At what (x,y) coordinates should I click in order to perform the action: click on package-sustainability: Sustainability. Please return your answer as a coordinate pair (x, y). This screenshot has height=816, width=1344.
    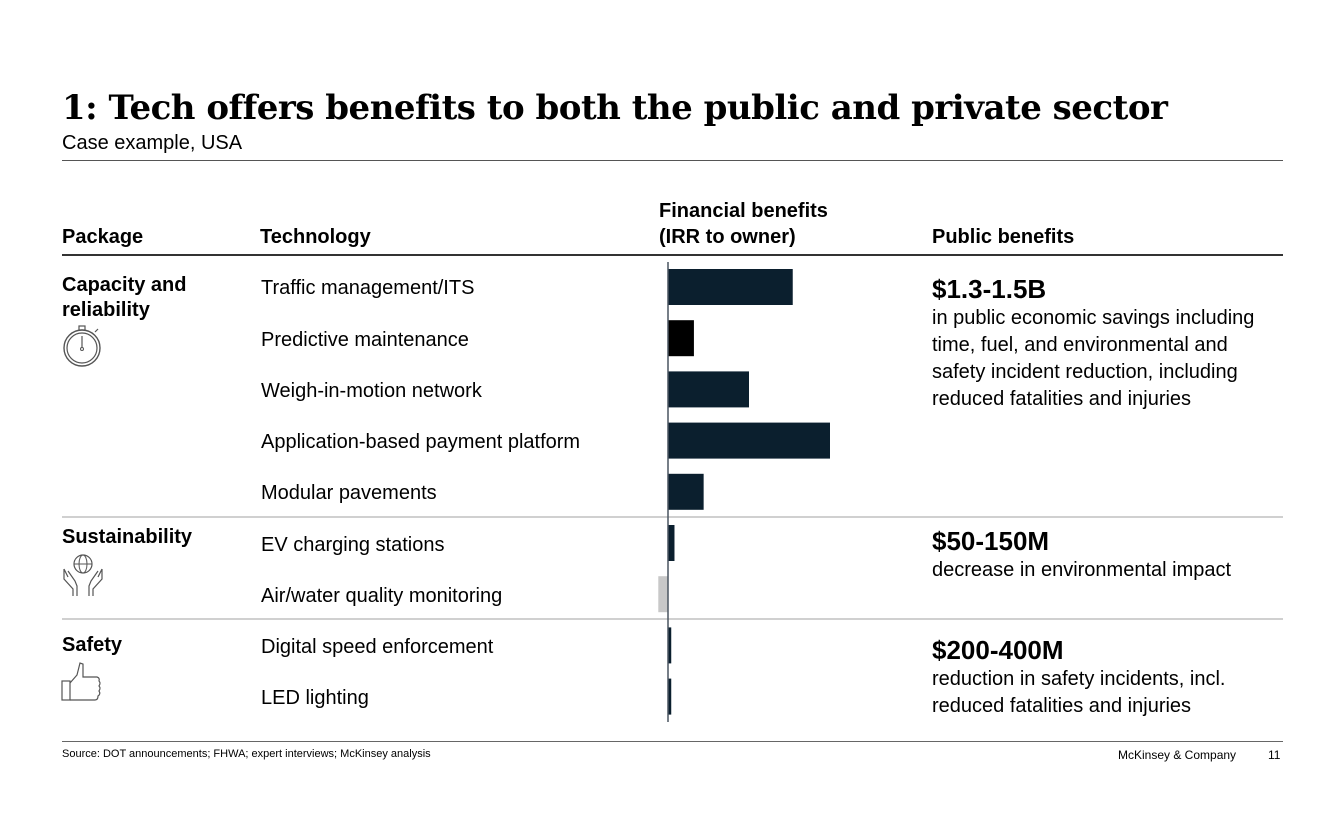
    Looking at the image, I should click on (127, 537).